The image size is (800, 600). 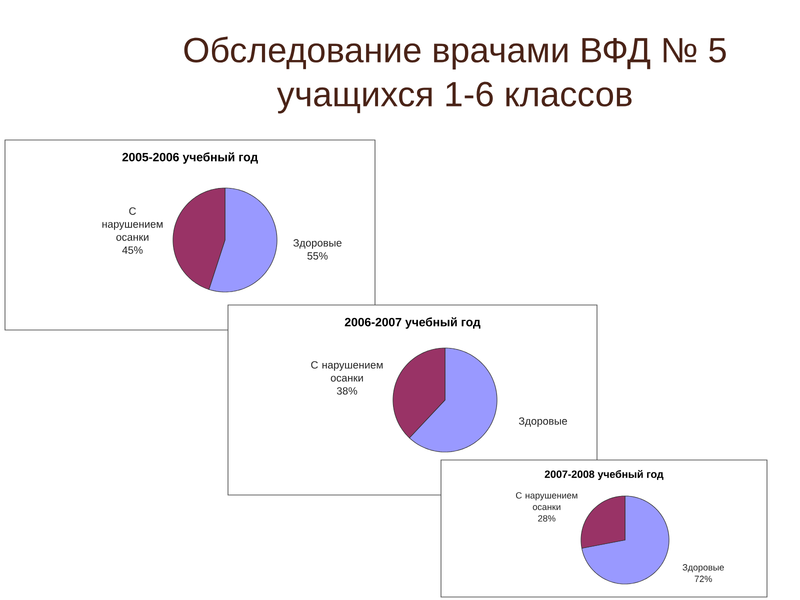 What do you see at coordinates (547, 518) in the screenshot?
I see `data-label: 28%` at bounding box center [547, 518].